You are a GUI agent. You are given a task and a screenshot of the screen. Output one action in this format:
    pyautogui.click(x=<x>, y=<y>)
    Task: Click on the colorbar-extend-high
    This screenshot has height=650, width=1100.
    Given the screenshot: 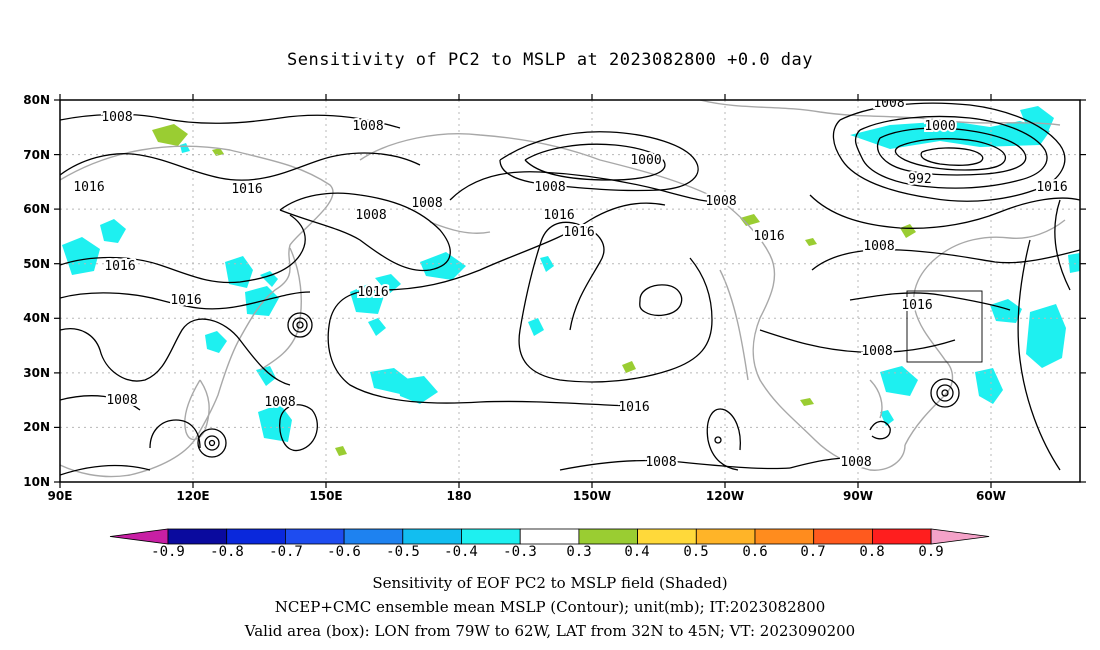 What is the action you would take?
    pyautogui.click(x=960, y=536)
    